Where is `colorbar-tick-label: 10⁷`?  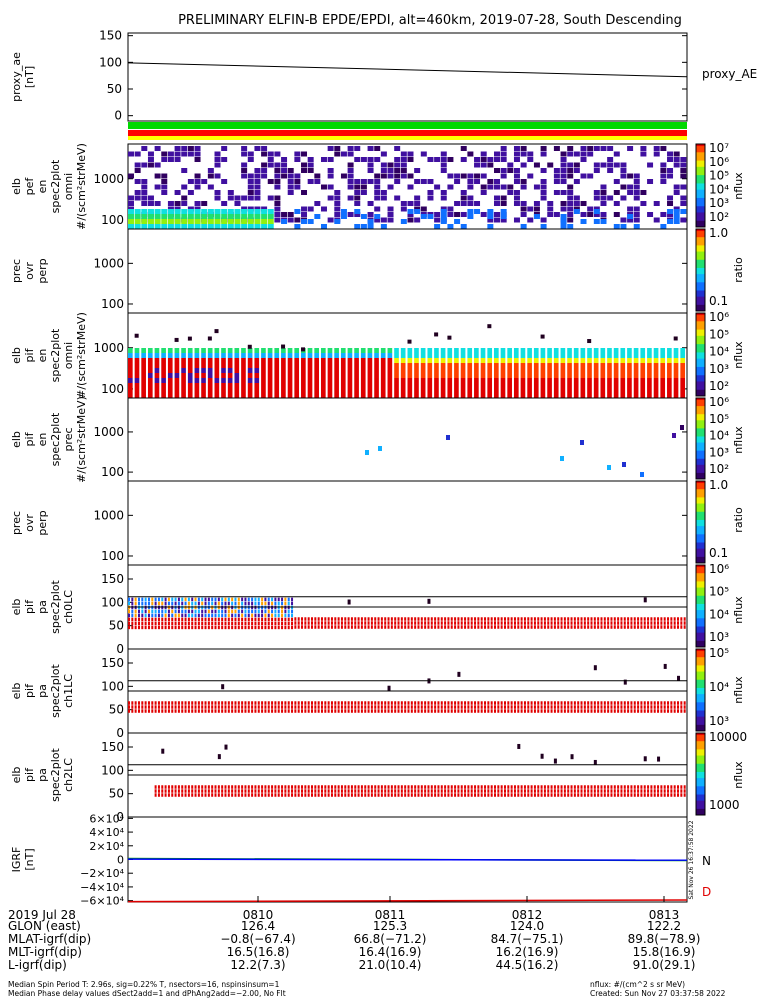
colorbar-tick-label: 10⁷ is located at coordinates (719, 148).